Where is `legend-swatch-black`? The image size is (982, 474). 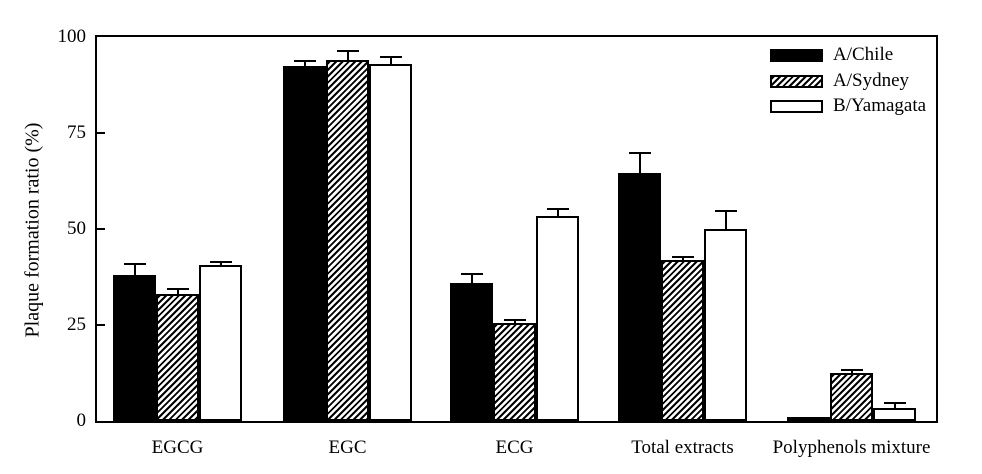
legend-swatch-black is located at coordinates (796, 55).